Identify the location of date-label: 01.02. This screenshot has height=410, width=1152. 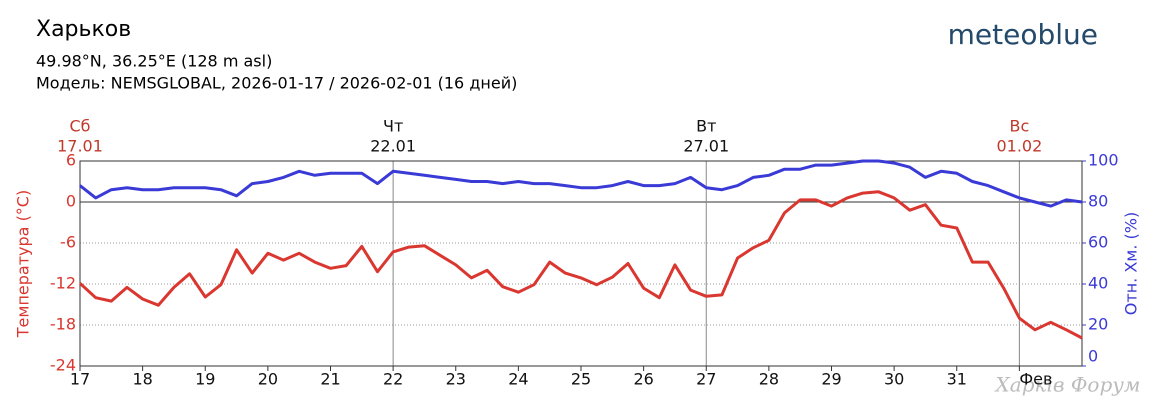
(1019, 146).